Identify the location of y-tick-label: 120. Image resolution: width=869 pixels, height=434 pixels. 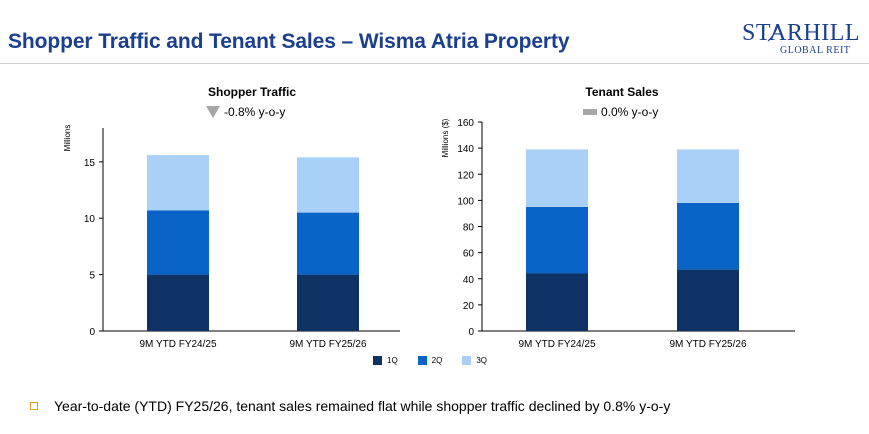
(465, 175).